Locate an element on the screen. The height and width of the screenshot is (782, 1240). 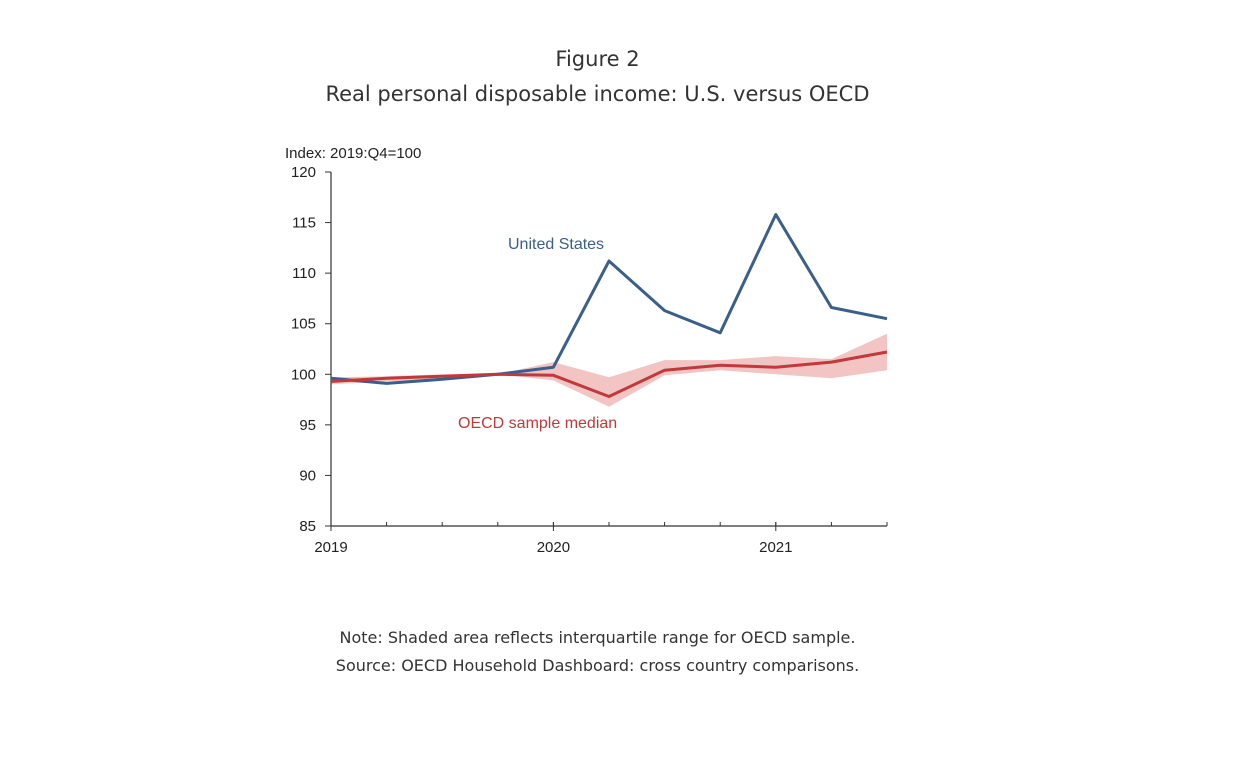
iqr-band-layer is located at coordinates (609, 370).